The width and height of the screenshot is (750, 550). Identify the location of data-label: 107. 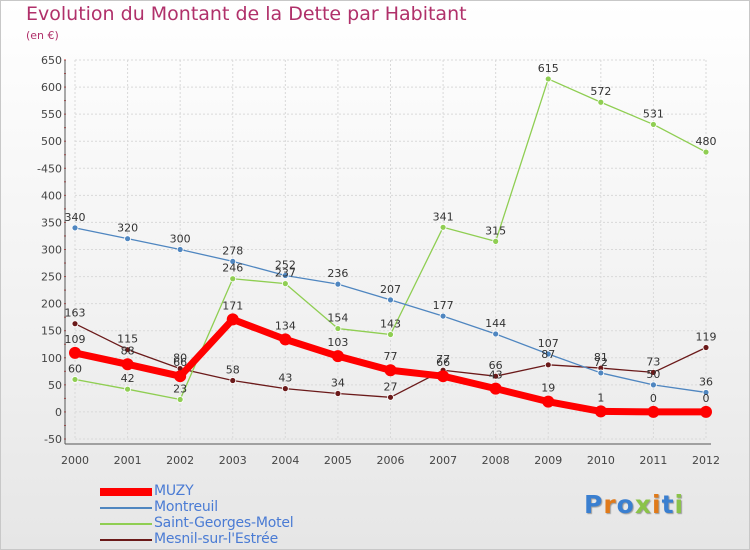
(548, 343).